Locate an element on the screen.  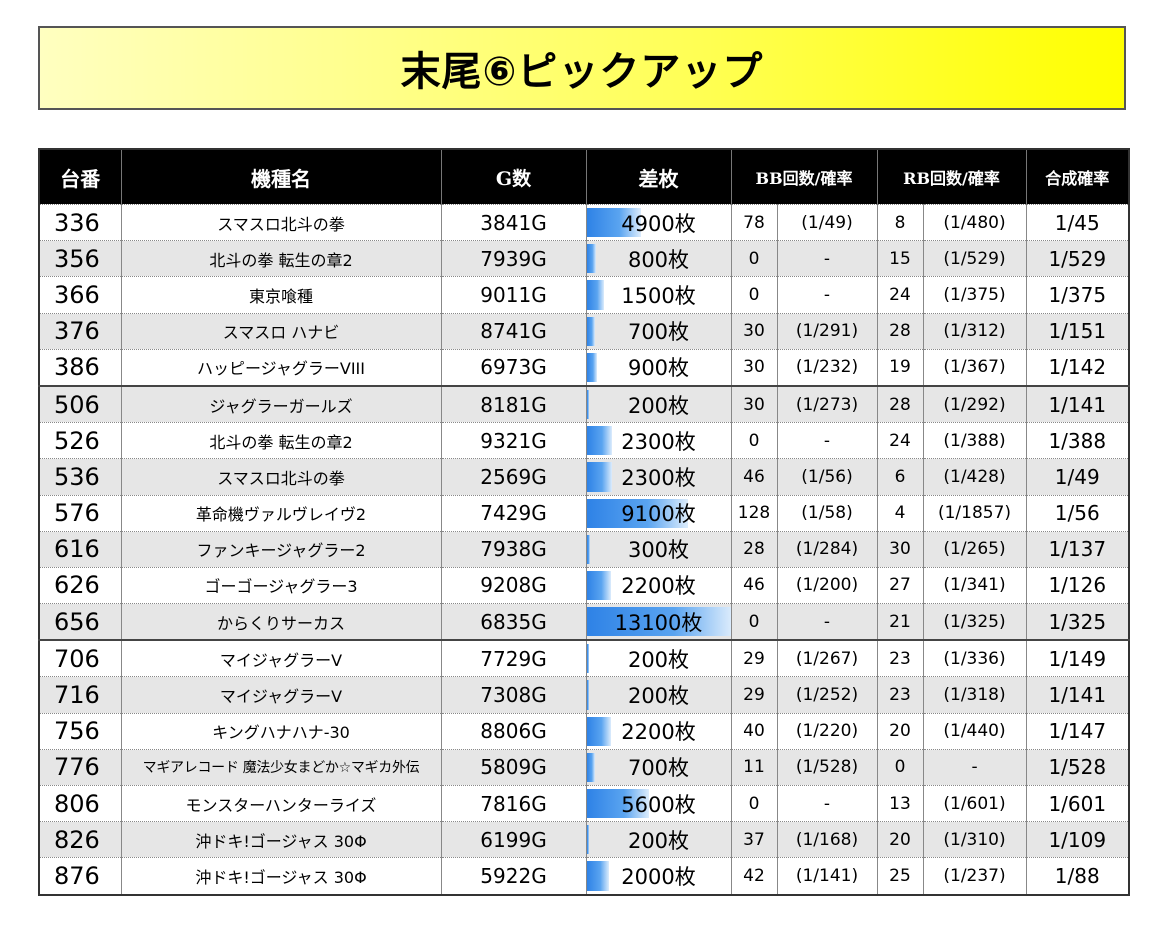
diff-value: 13100枚 is located at coordinates (658, 622).